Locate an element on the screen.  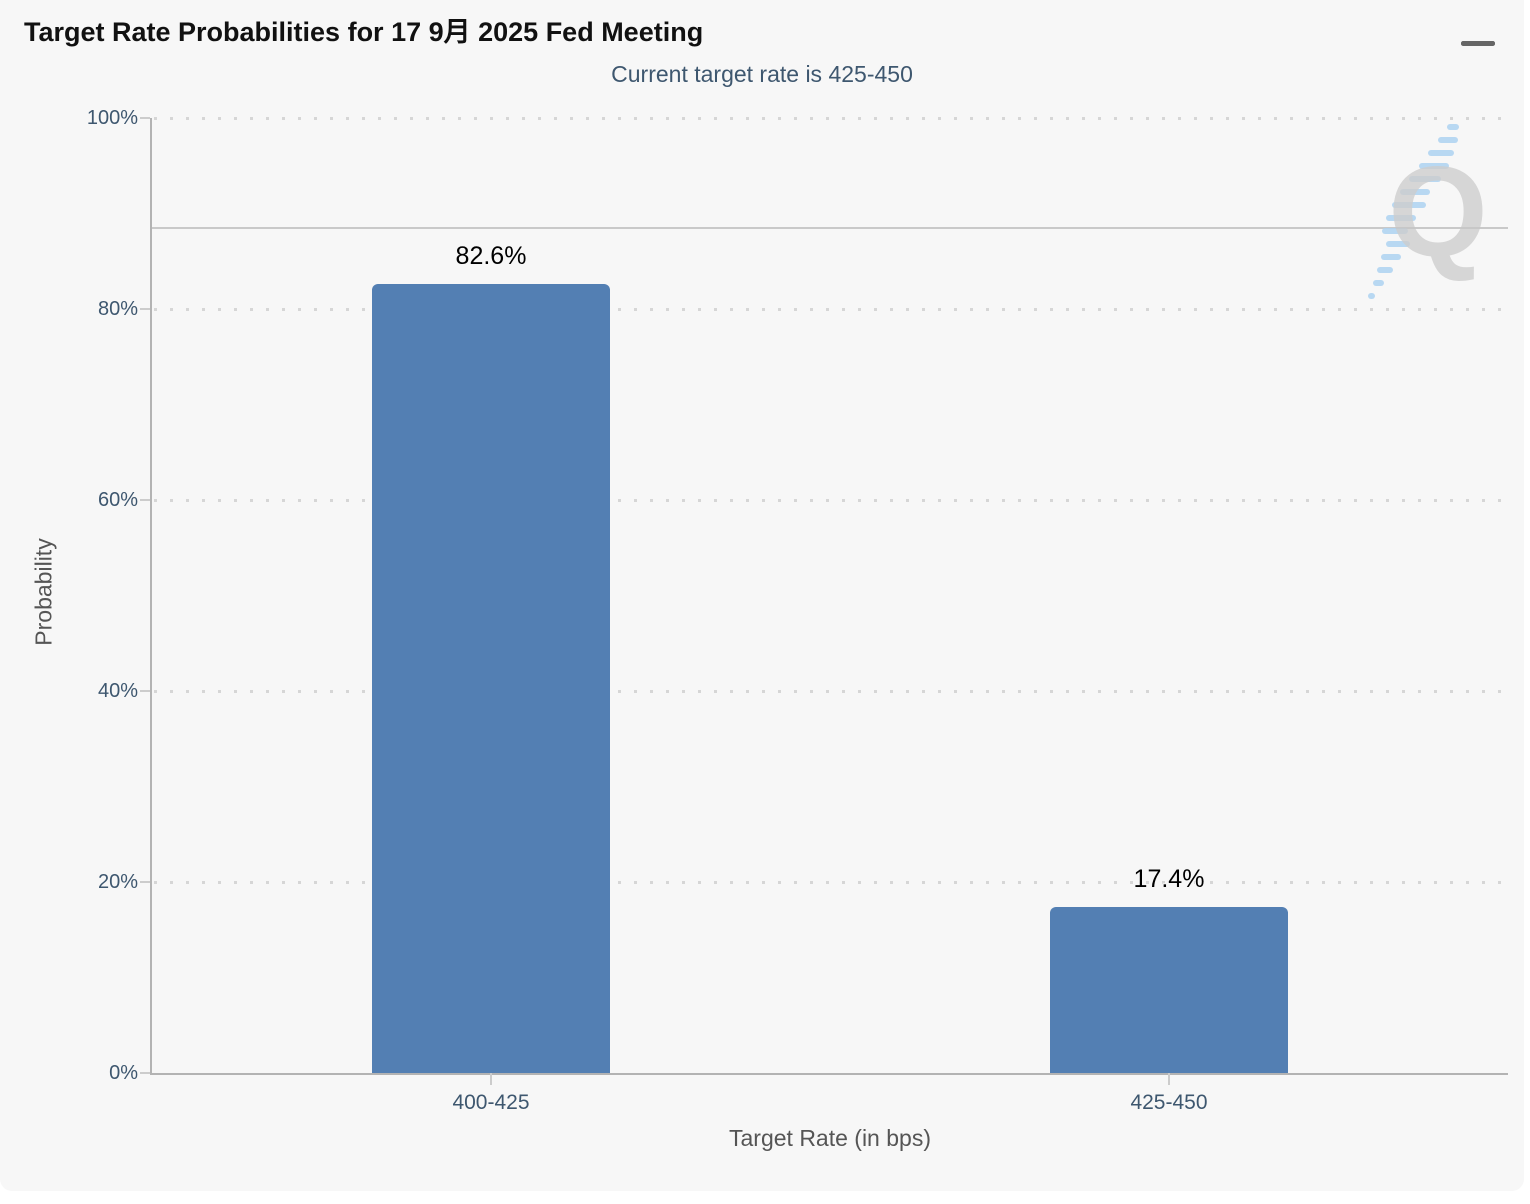
chart-menu-button is located at coordinates (1479, 35).